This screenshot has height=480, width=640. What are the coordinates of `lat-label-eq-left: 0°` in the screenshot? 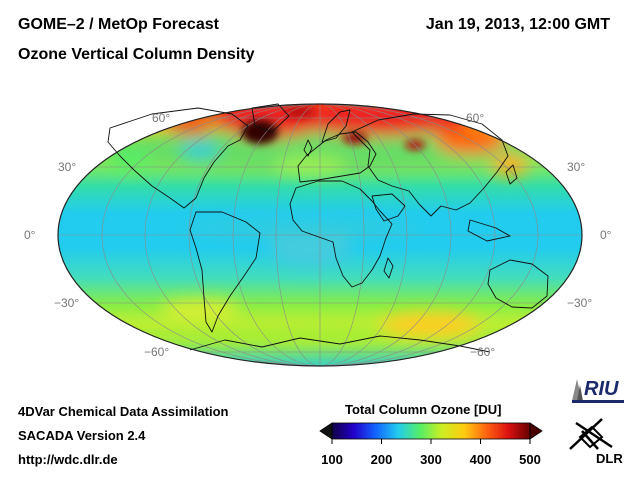 It's located at (30, 235).